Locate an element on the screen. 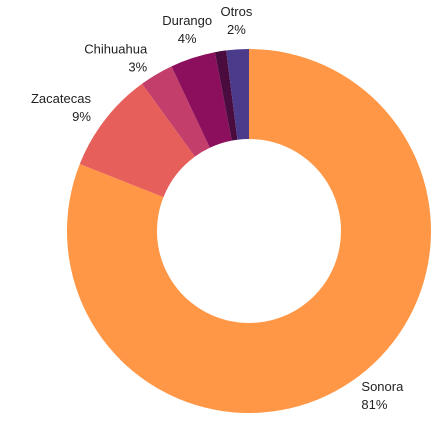 Image resolution: width=431 pixels, height=432 pixels. slice-value-label: 9% is located at coordinates (81, 116).